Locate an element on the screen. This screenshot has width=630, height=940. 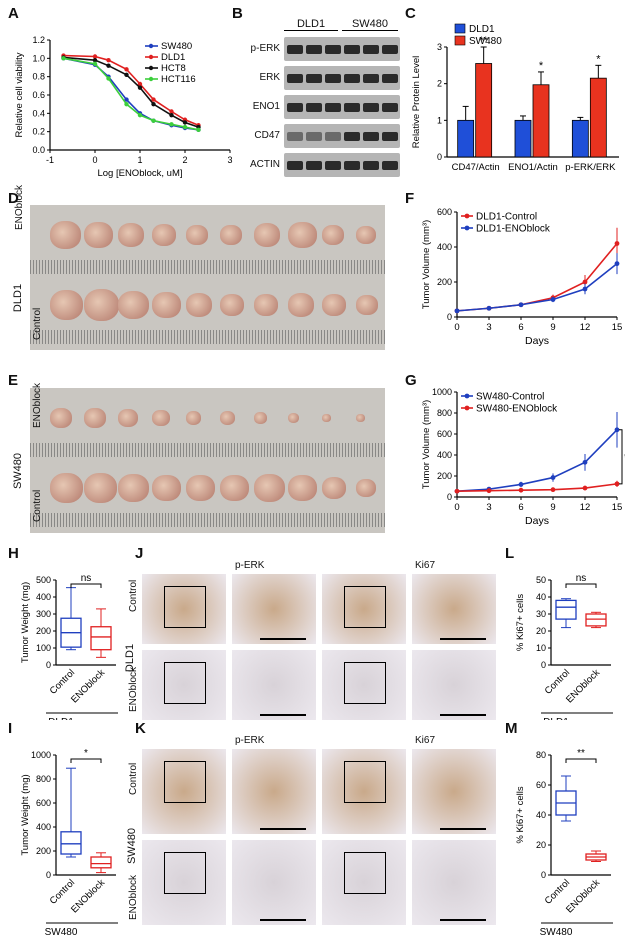
legend-label: HCT116 is located at coordinates (178, 79).